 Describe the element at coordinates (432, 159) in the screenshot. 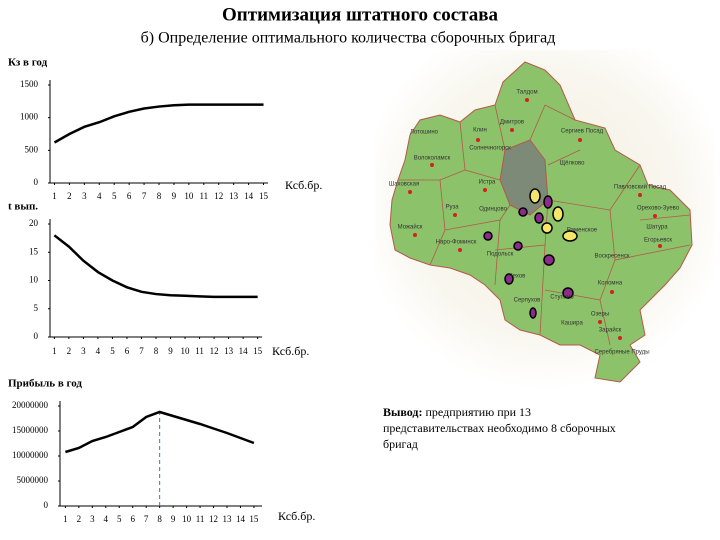

I see `map-label: Волоколамск` at that location.